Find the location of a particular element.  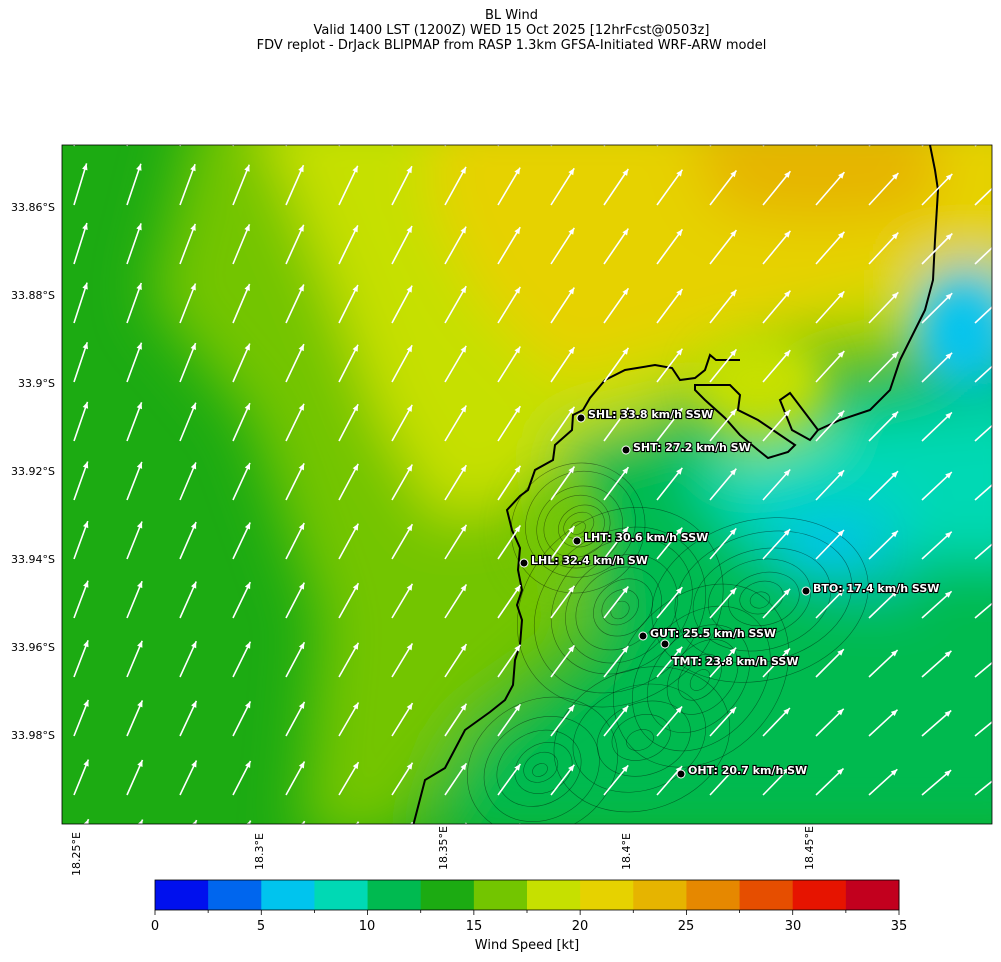

lat-tick-label: 33.94°S is located at coordinates (33, 559).